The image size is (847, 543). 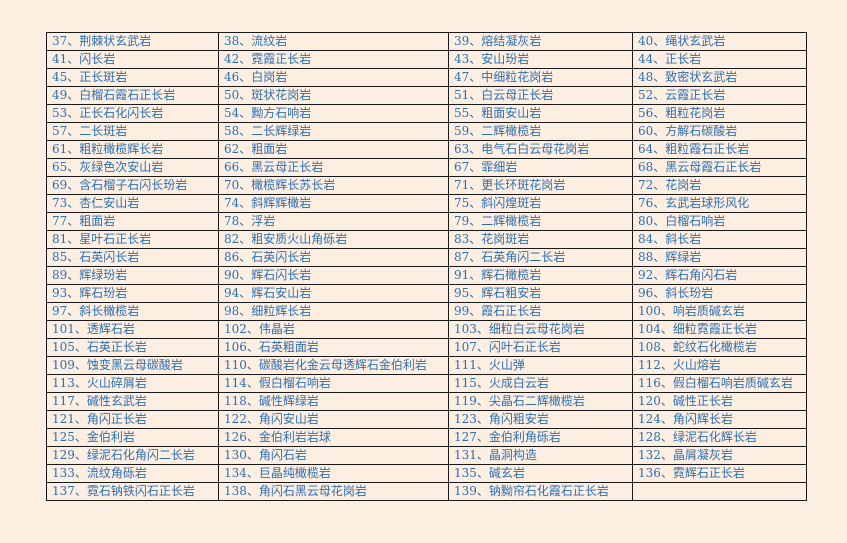 I want to click on table-cell: 52、云霞正长岩, so click(x=719, y=95).